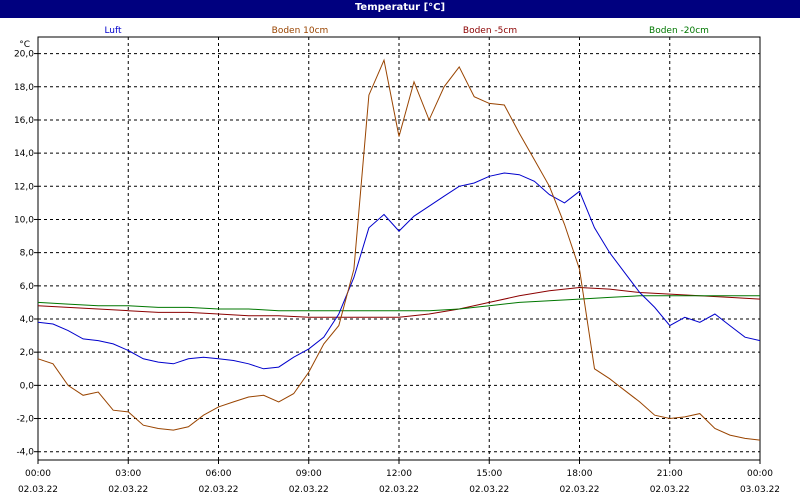 The width and height of the screenshot is (800, 500). Describe the element at coordinates (490, 31) in the screenshot. I see `legend-entry: Boden -5cm` at that location.